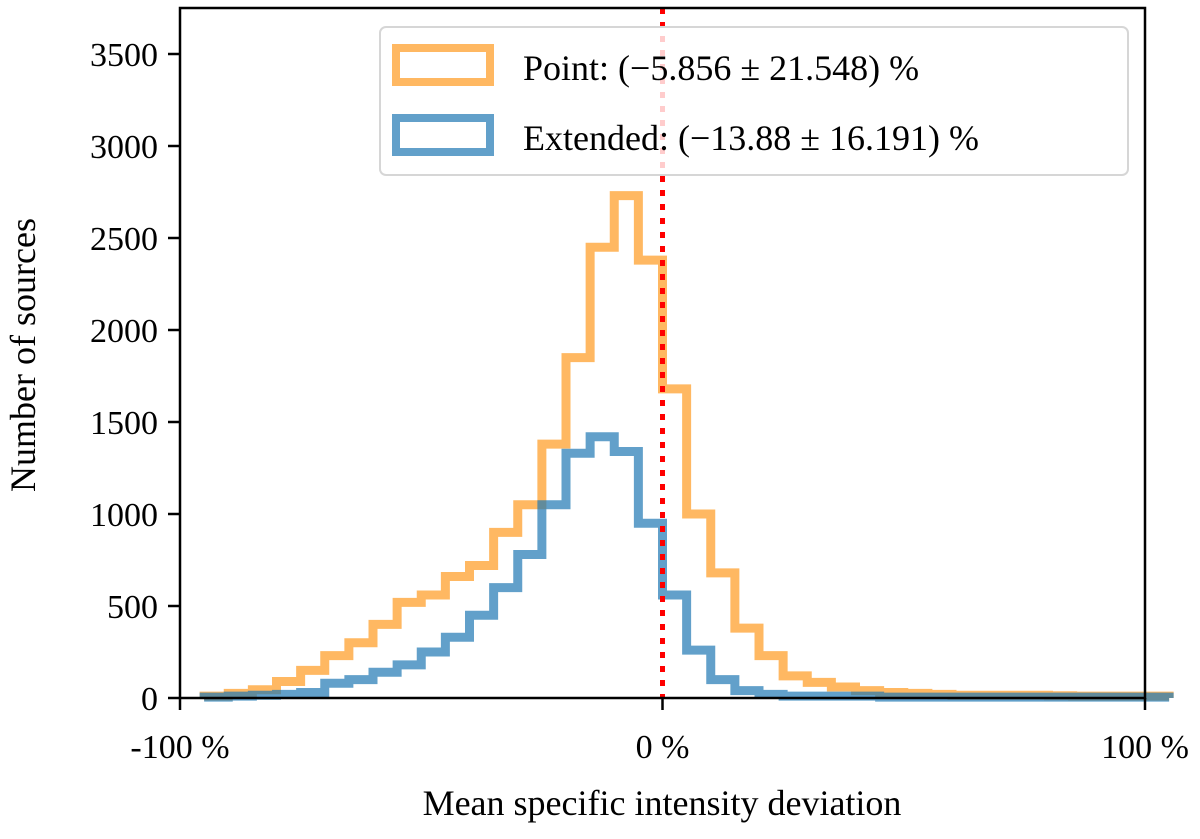  Describe the element at coordinates (124, 515) in the screenshot. I see `y-tick-label: 1000` at that location.